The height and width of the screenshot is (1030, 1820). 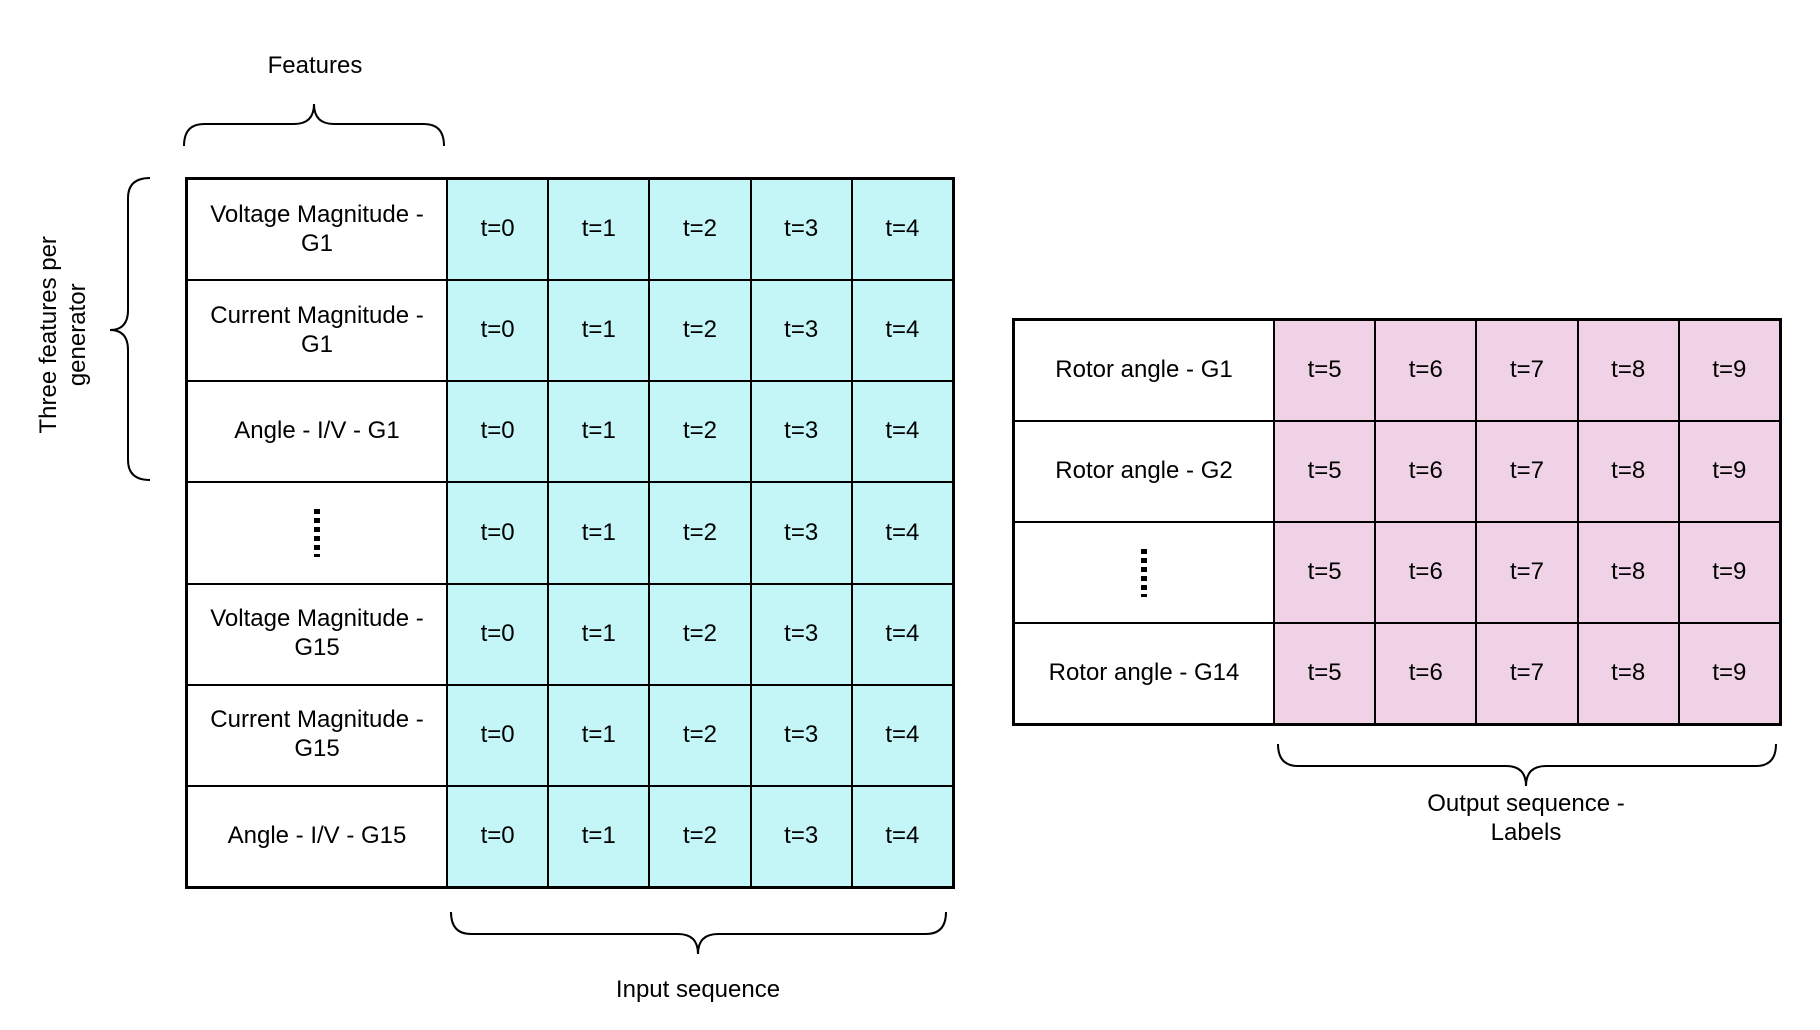 I want to click on input-feature-cell: Voltage Magnitude - G1, so click(x=317, y=230).